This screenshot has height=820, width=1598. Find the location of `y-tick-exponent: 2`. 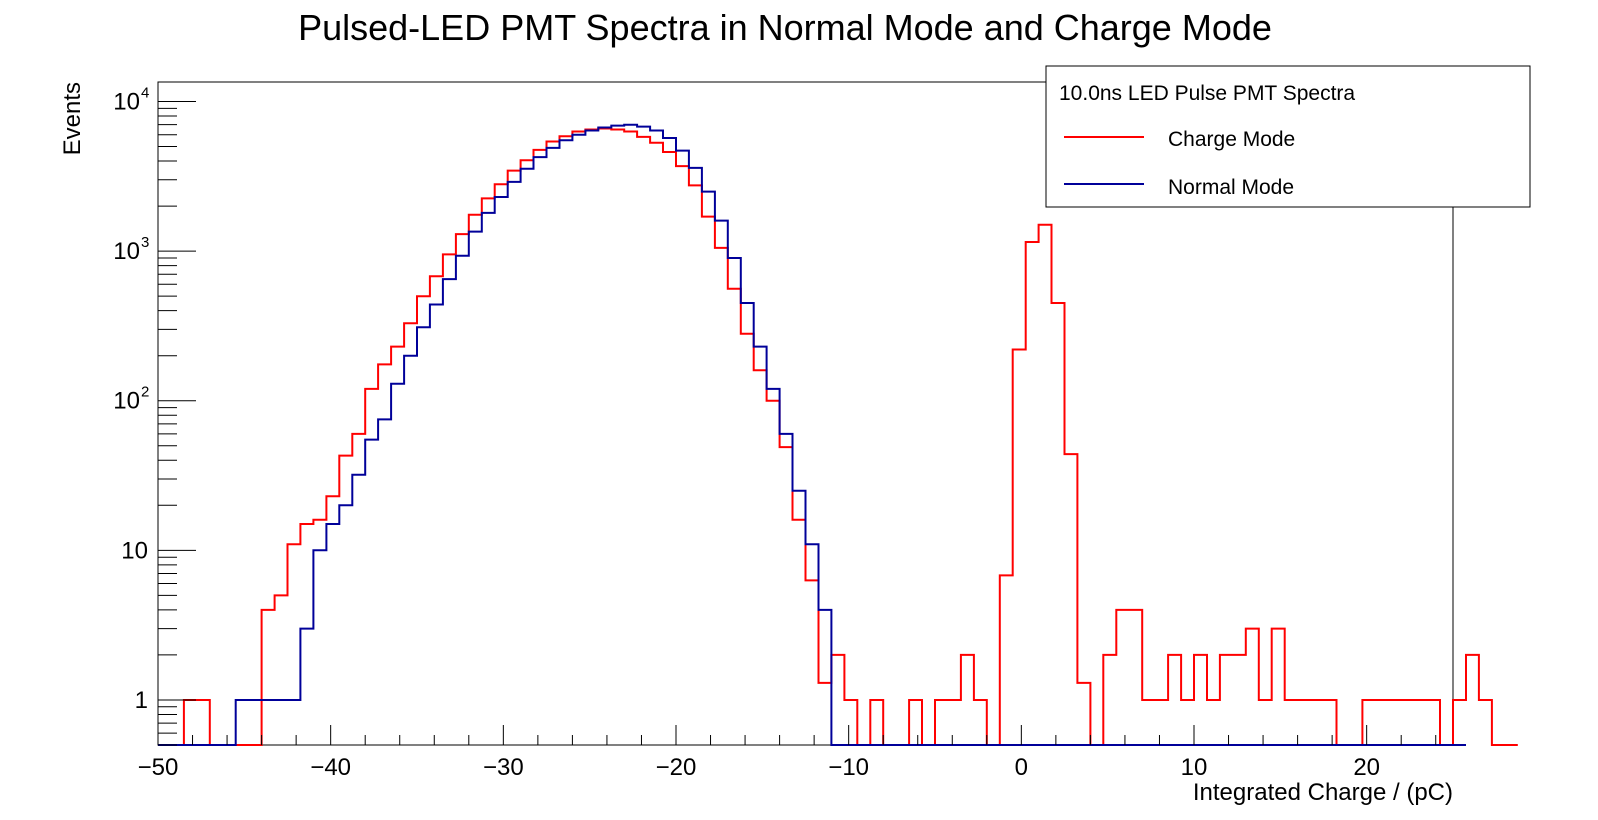

y-tick-exponent: 2 is located at coordinates (145, 392).